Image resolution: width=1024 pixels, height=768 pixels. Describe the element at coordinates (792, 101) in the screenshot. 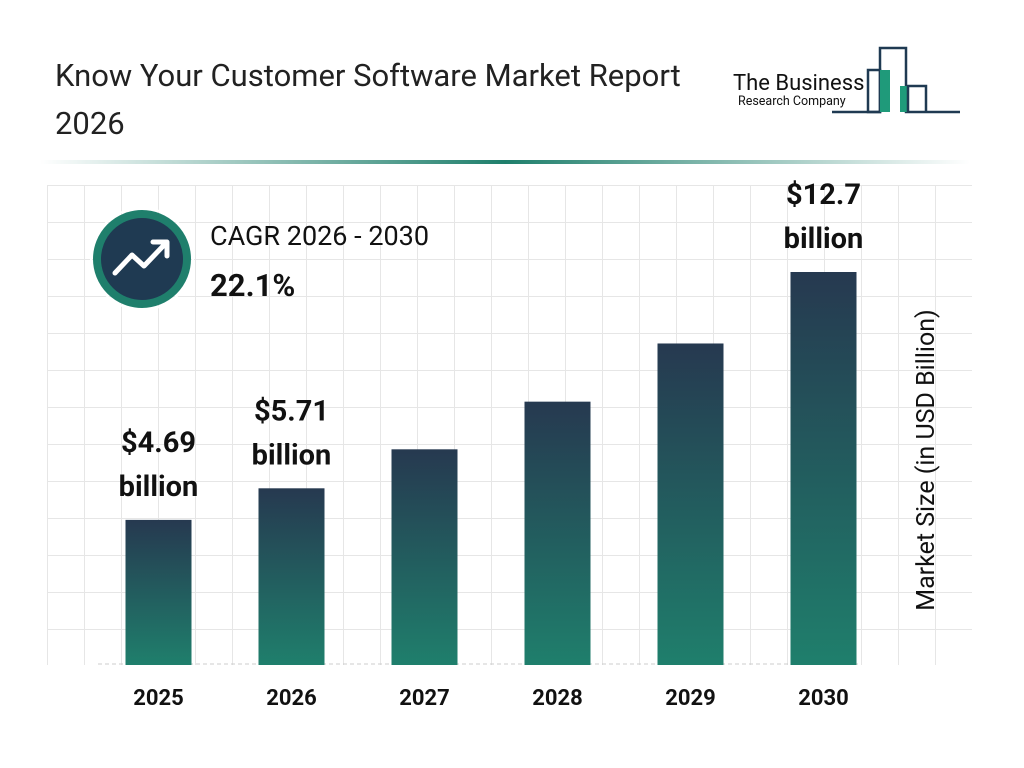

I see `logo-subtext: Research Company` at that location.